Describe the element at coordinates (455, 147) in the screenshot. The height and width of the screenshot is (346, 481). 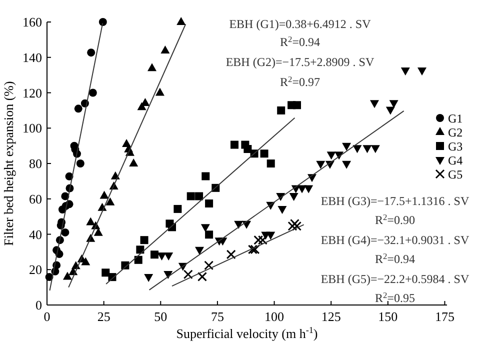
I see `legend-label: G3` at that location.